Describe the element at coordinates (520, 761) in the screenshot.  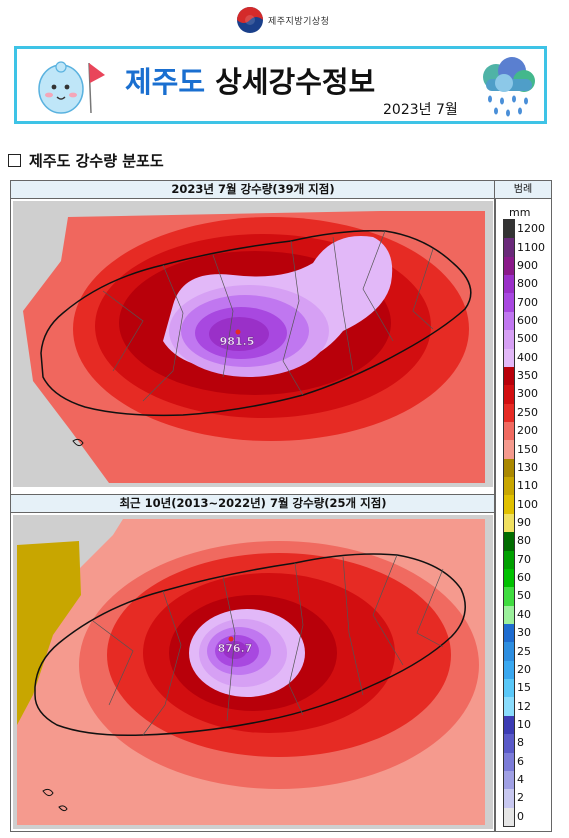
I see `legend-tick-label: 6` at that location.